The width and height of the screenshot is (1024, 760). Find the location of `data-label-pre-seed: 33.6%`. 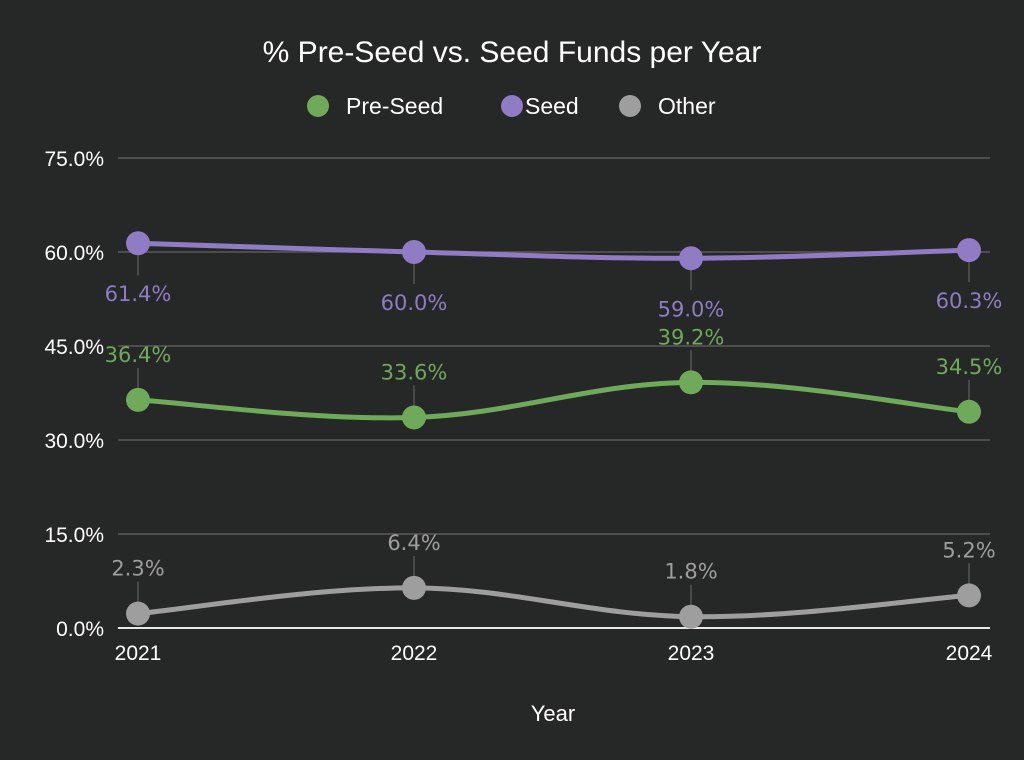

data-label-pre-seed: 33.6% is located at coordinates (414, 372).